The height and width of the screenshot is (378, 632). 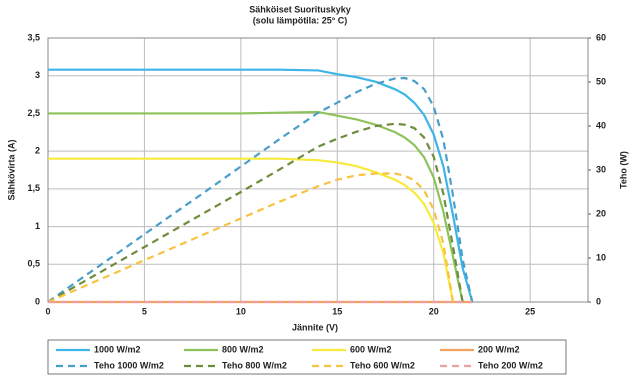 What do you see at coordinates (144, 311) in the screenshot?
I see `x-tick-label: 5` at bounding box center [144, 311].